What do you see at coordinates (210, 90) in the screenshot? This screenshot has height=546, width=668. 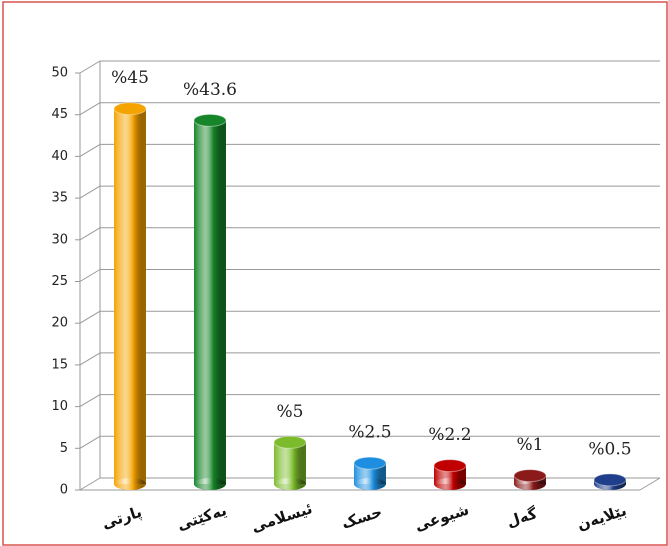 I see `value-label: %43.6` at bounding box center [210, 90].